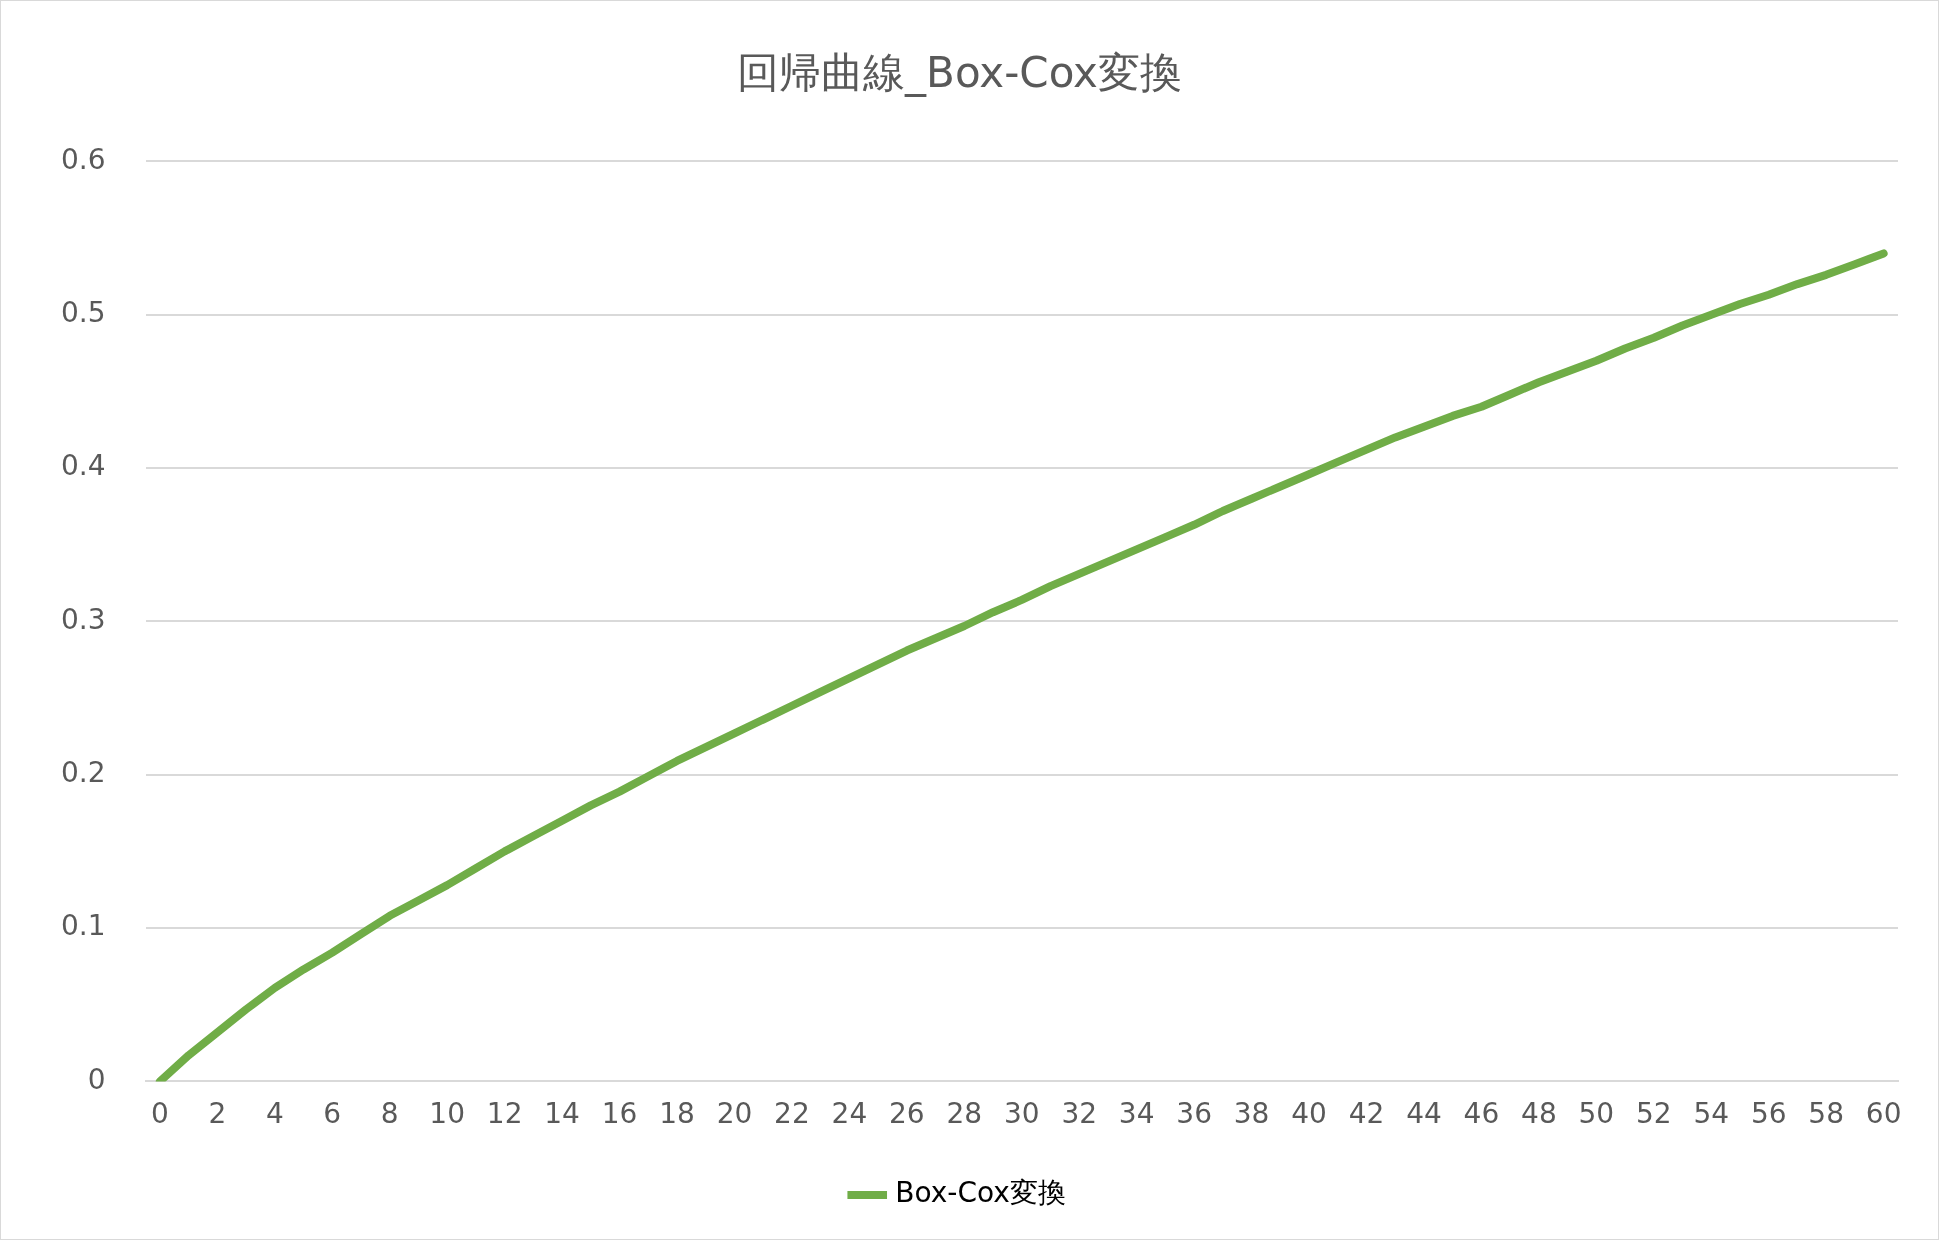  What do you see at coordinates (1136, 1114) in the screenshot?
I see `x-tick-label: 34` at bounding box center [1136, 1114].